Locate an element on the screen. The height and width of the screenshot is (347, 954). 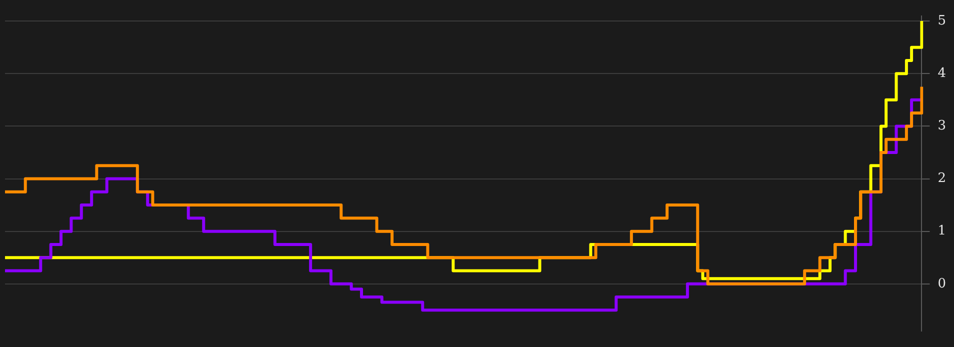
y-tick-label: 1 is located at coordinates (942, 231).